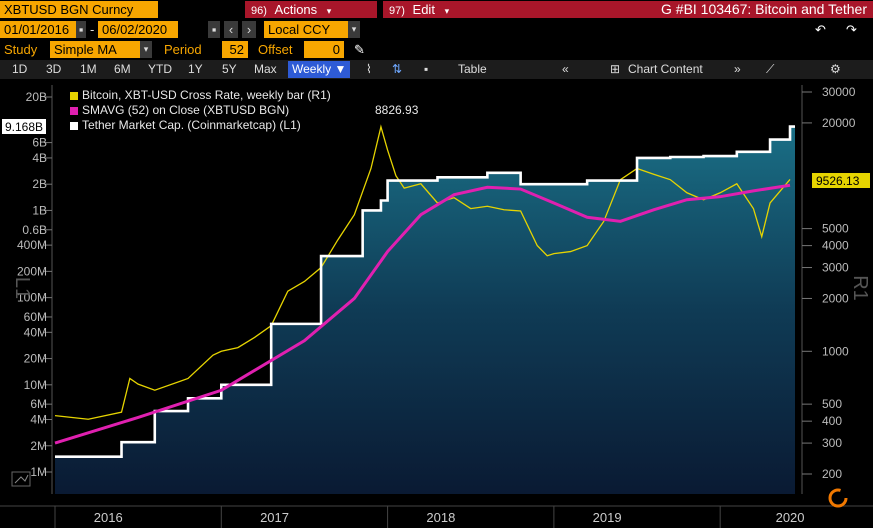  Describe the element at coordinates (200, 125) in the screenshot. I see `legend-item-tether: Tether Market Cap. (Coinmarketcap) (L1)` at that location.